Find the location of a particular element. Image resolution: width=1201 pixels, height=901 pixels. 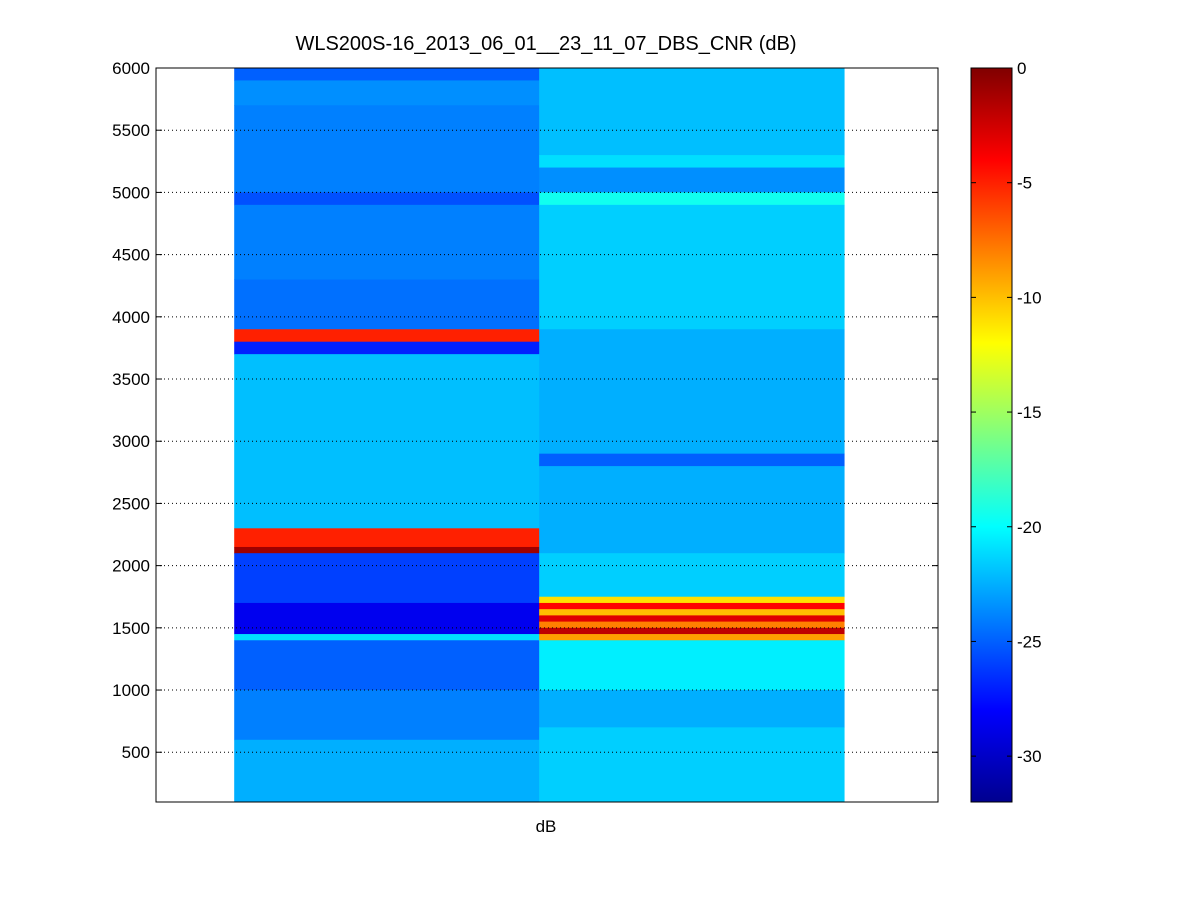

colorbar-tick-label: 0 is located at coordinates (1021, 68).